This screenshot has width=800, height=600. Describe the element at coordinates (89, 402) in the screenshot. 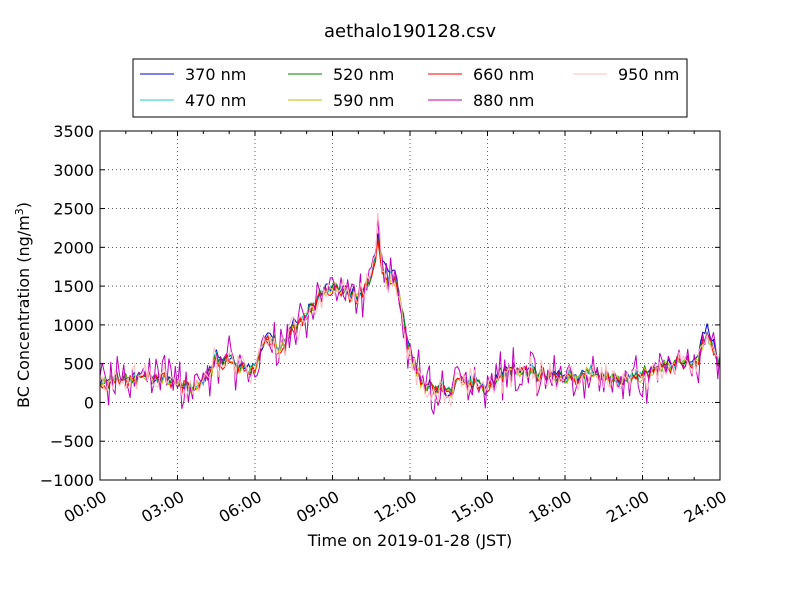

I see `y-tick-label: 0` at that location.